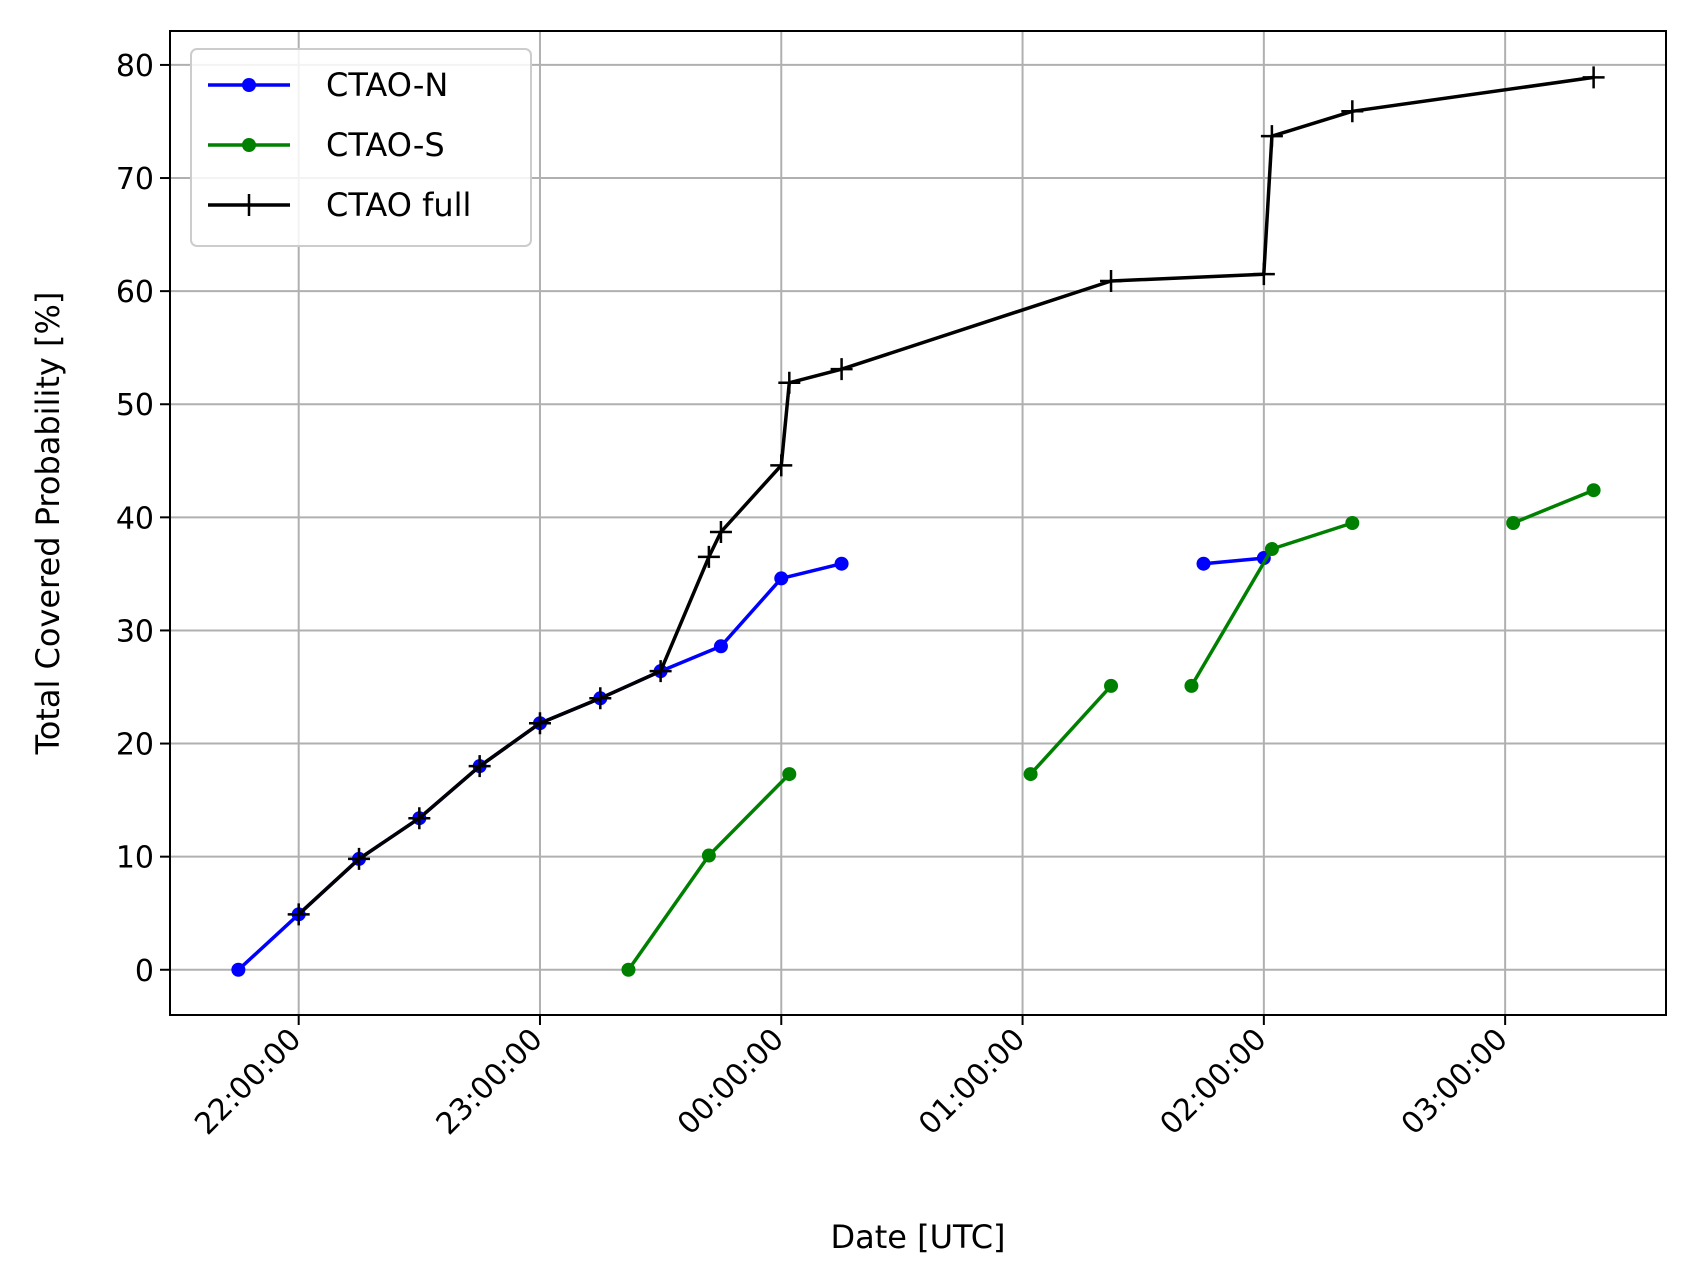  What do you see at coordinates (731, 1082) in the screenshot?
I see `x-tick-label: 00:00:00` at bounding box center [731, 1082].